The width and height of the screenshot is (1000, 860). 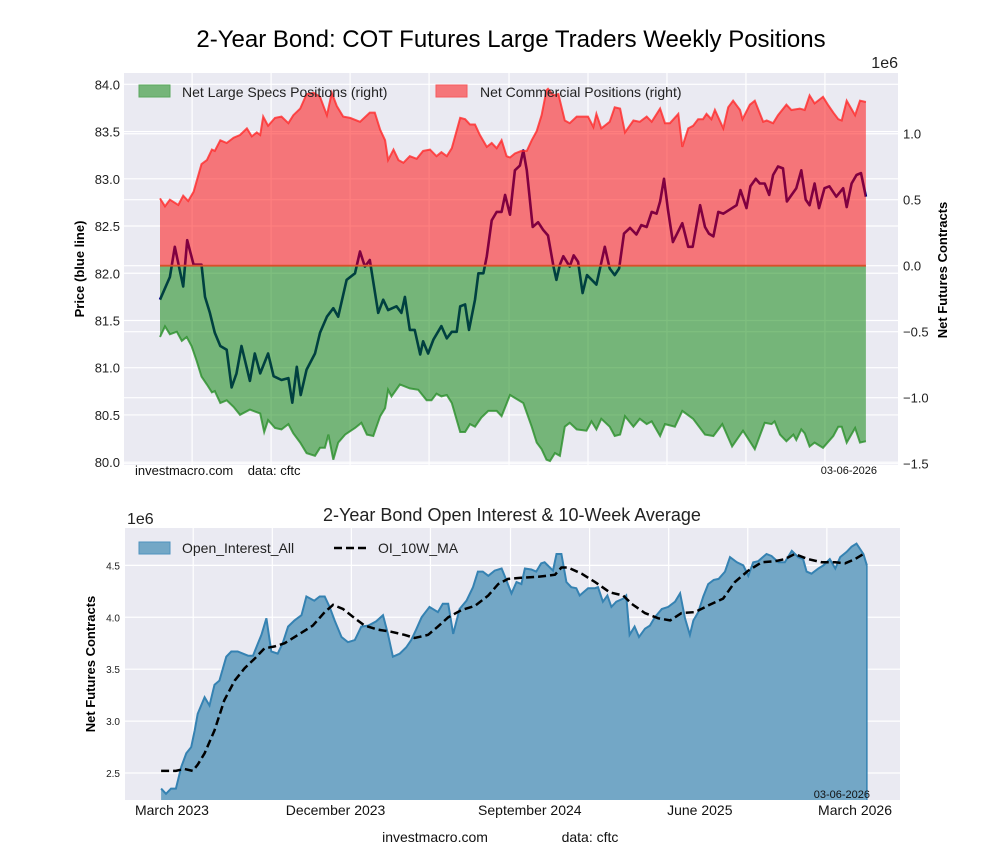 What do you see at coordinates (916, 464) in the screenshot?
I see `right-tick-label: −1.5` at bounding box center [916, 464].